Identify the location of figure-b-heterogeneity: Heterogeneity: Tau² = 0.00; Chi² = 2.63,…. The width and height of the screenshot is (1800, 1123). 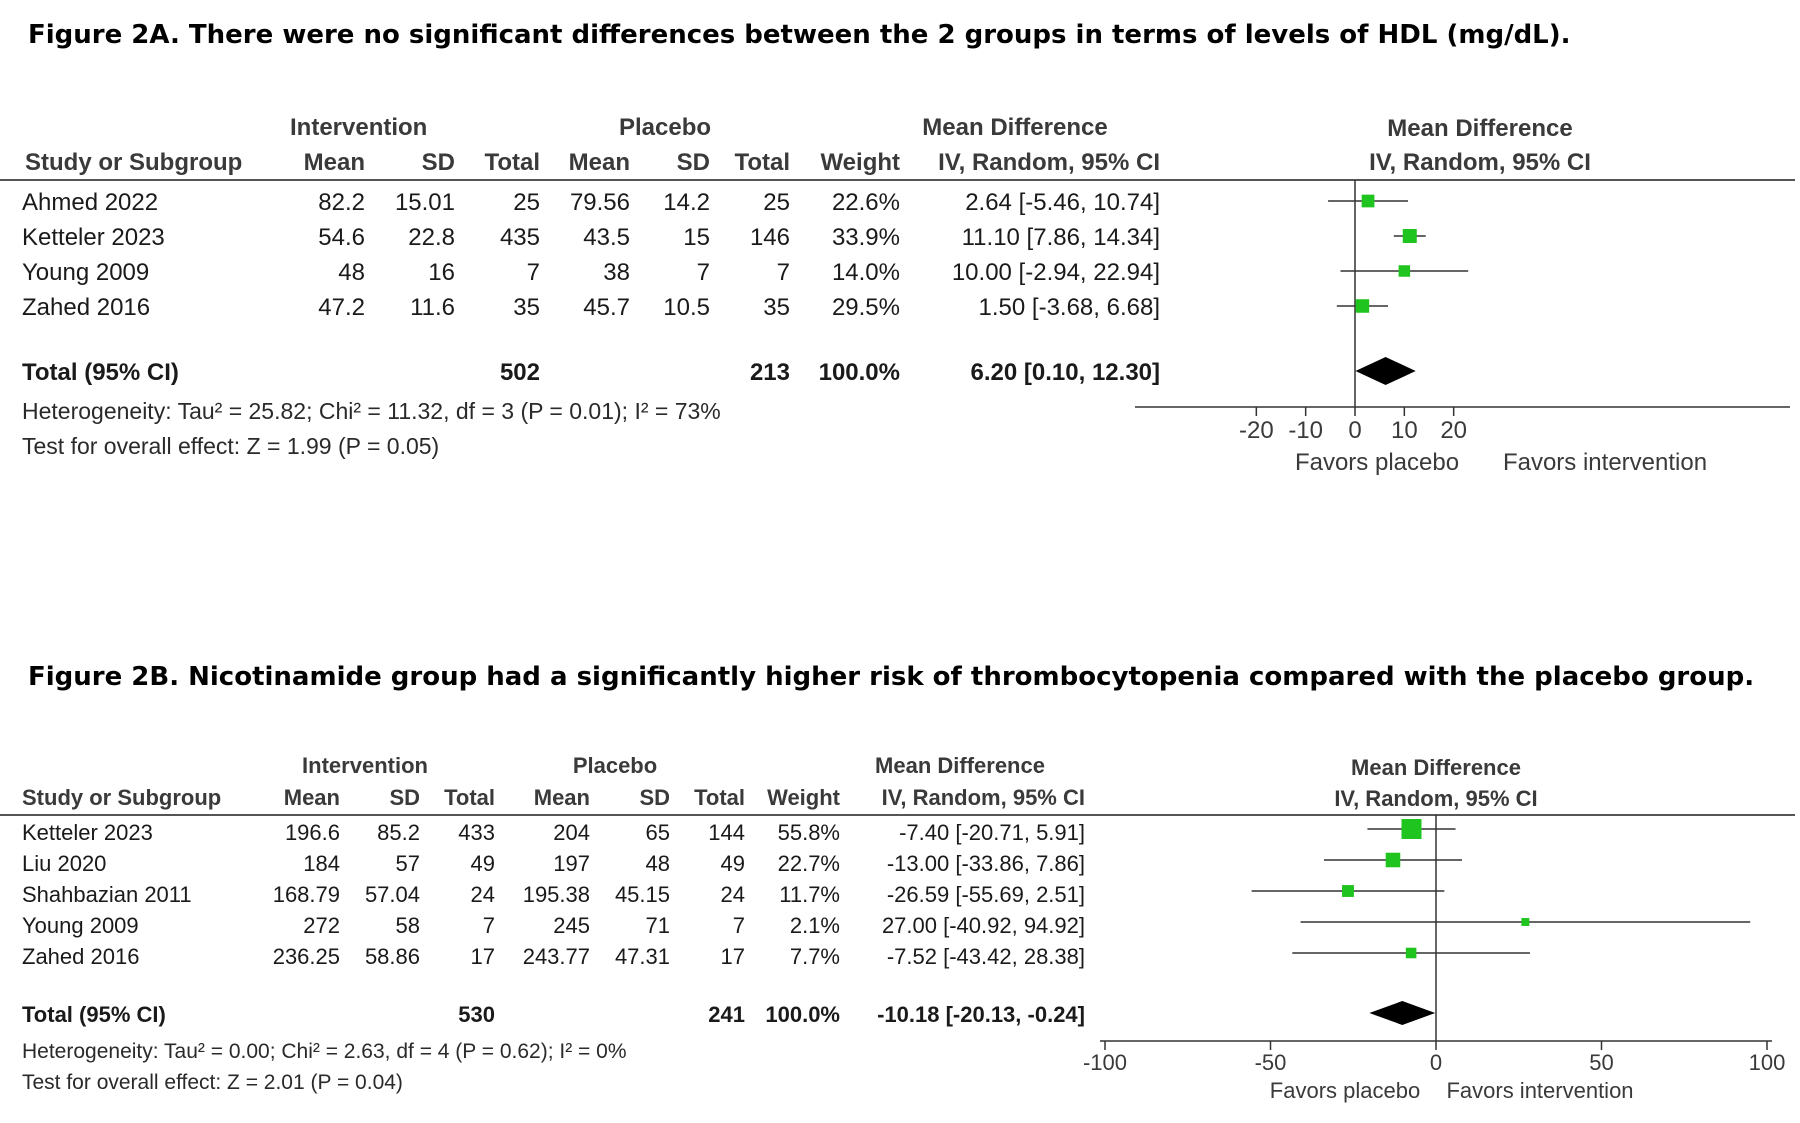
(324, 1051).